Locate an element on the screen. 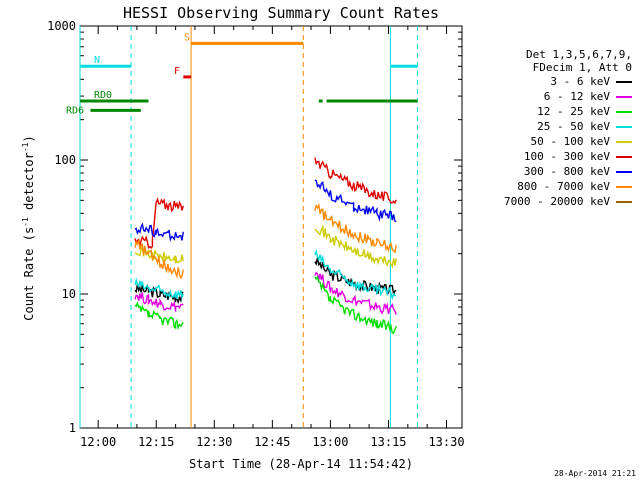 Image resolution: width=640 pixels, height=480 pixels. state-label: RD0 is located at coordinates (103, 95).